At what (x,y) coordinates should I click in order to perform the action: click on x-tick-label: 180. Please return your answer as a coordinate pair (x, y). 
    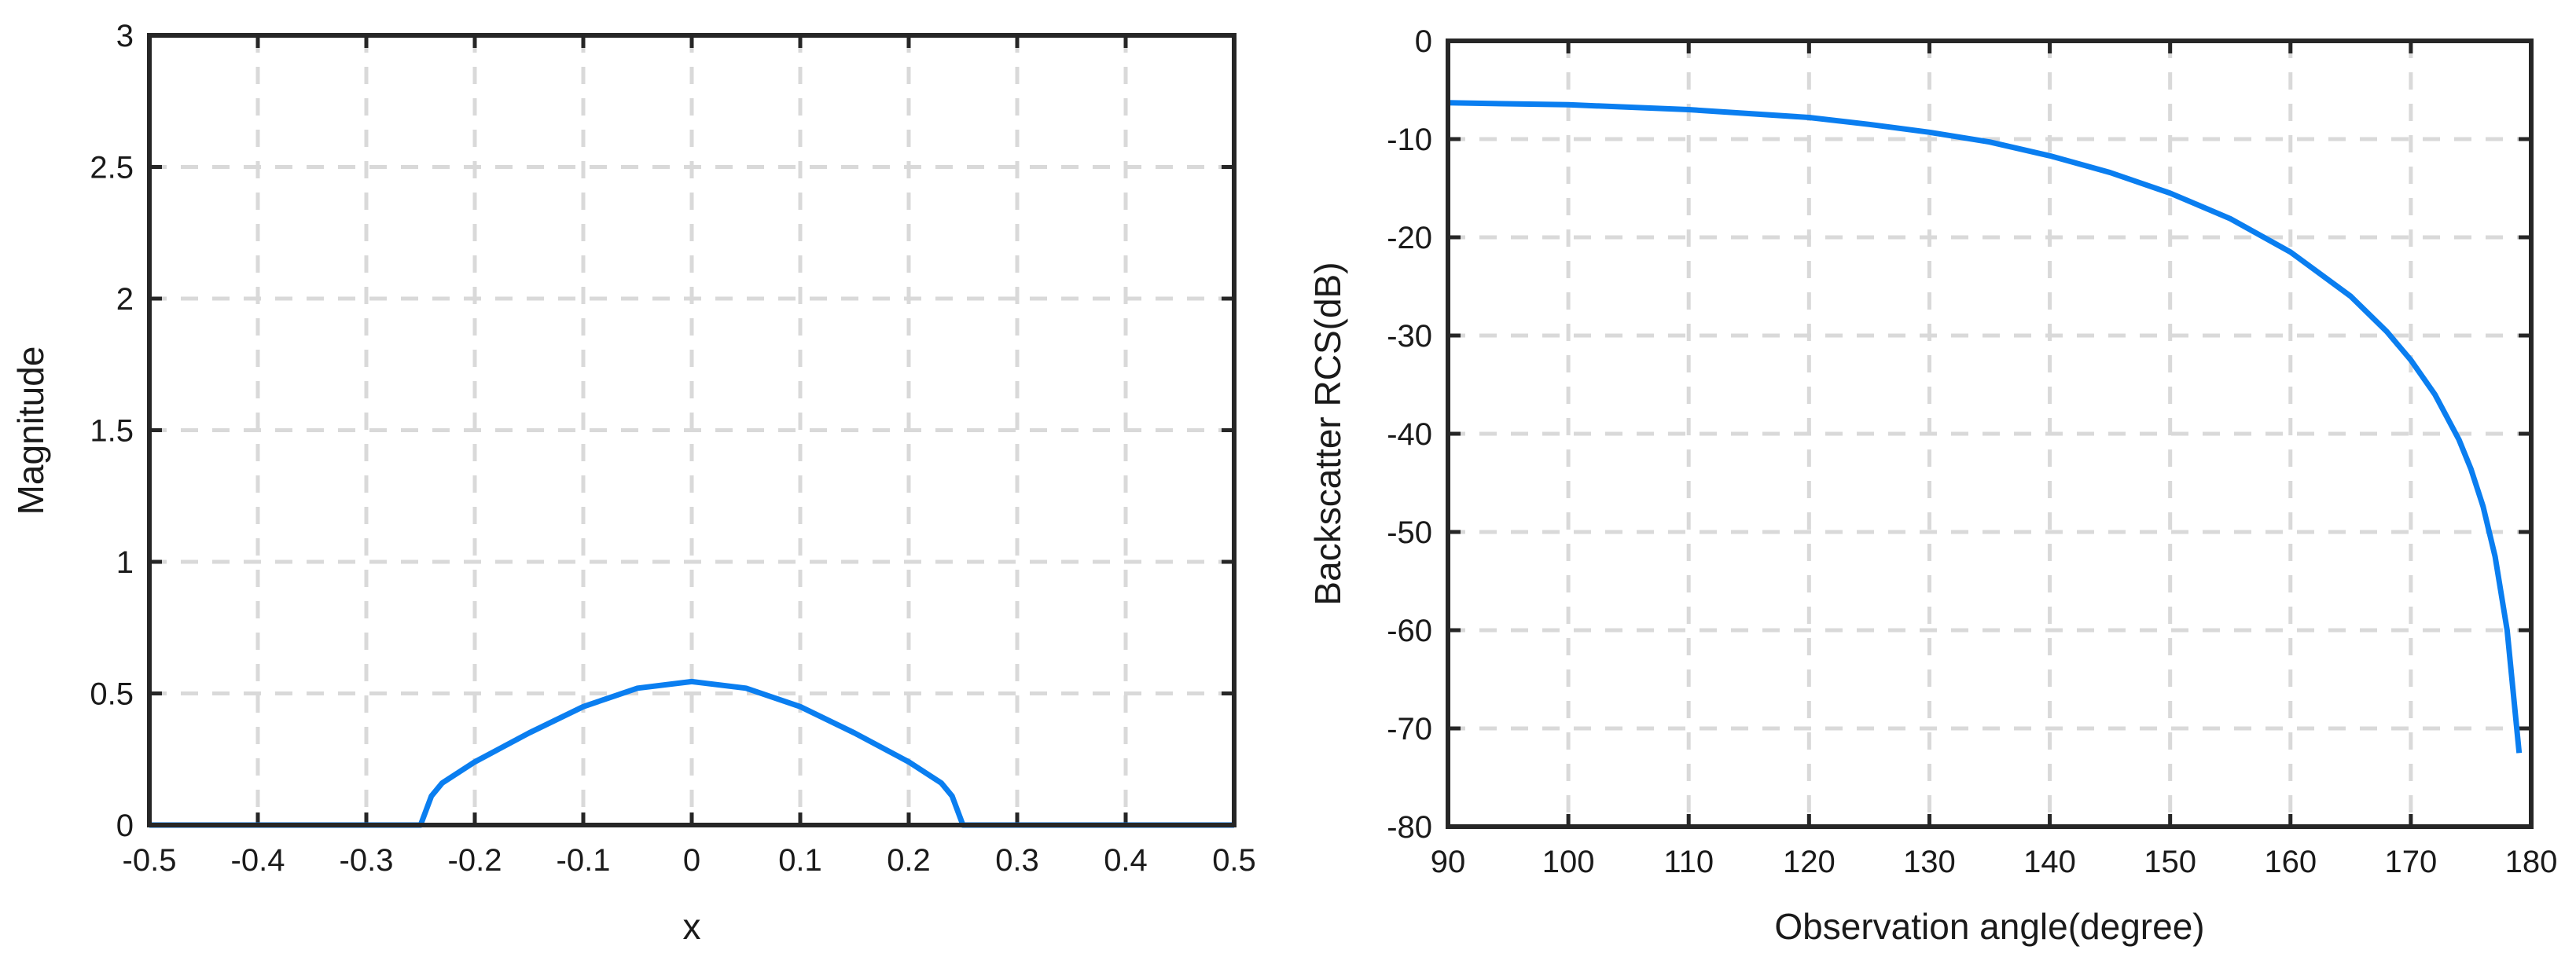
    Looking at the image, I should click on (2531, 862).